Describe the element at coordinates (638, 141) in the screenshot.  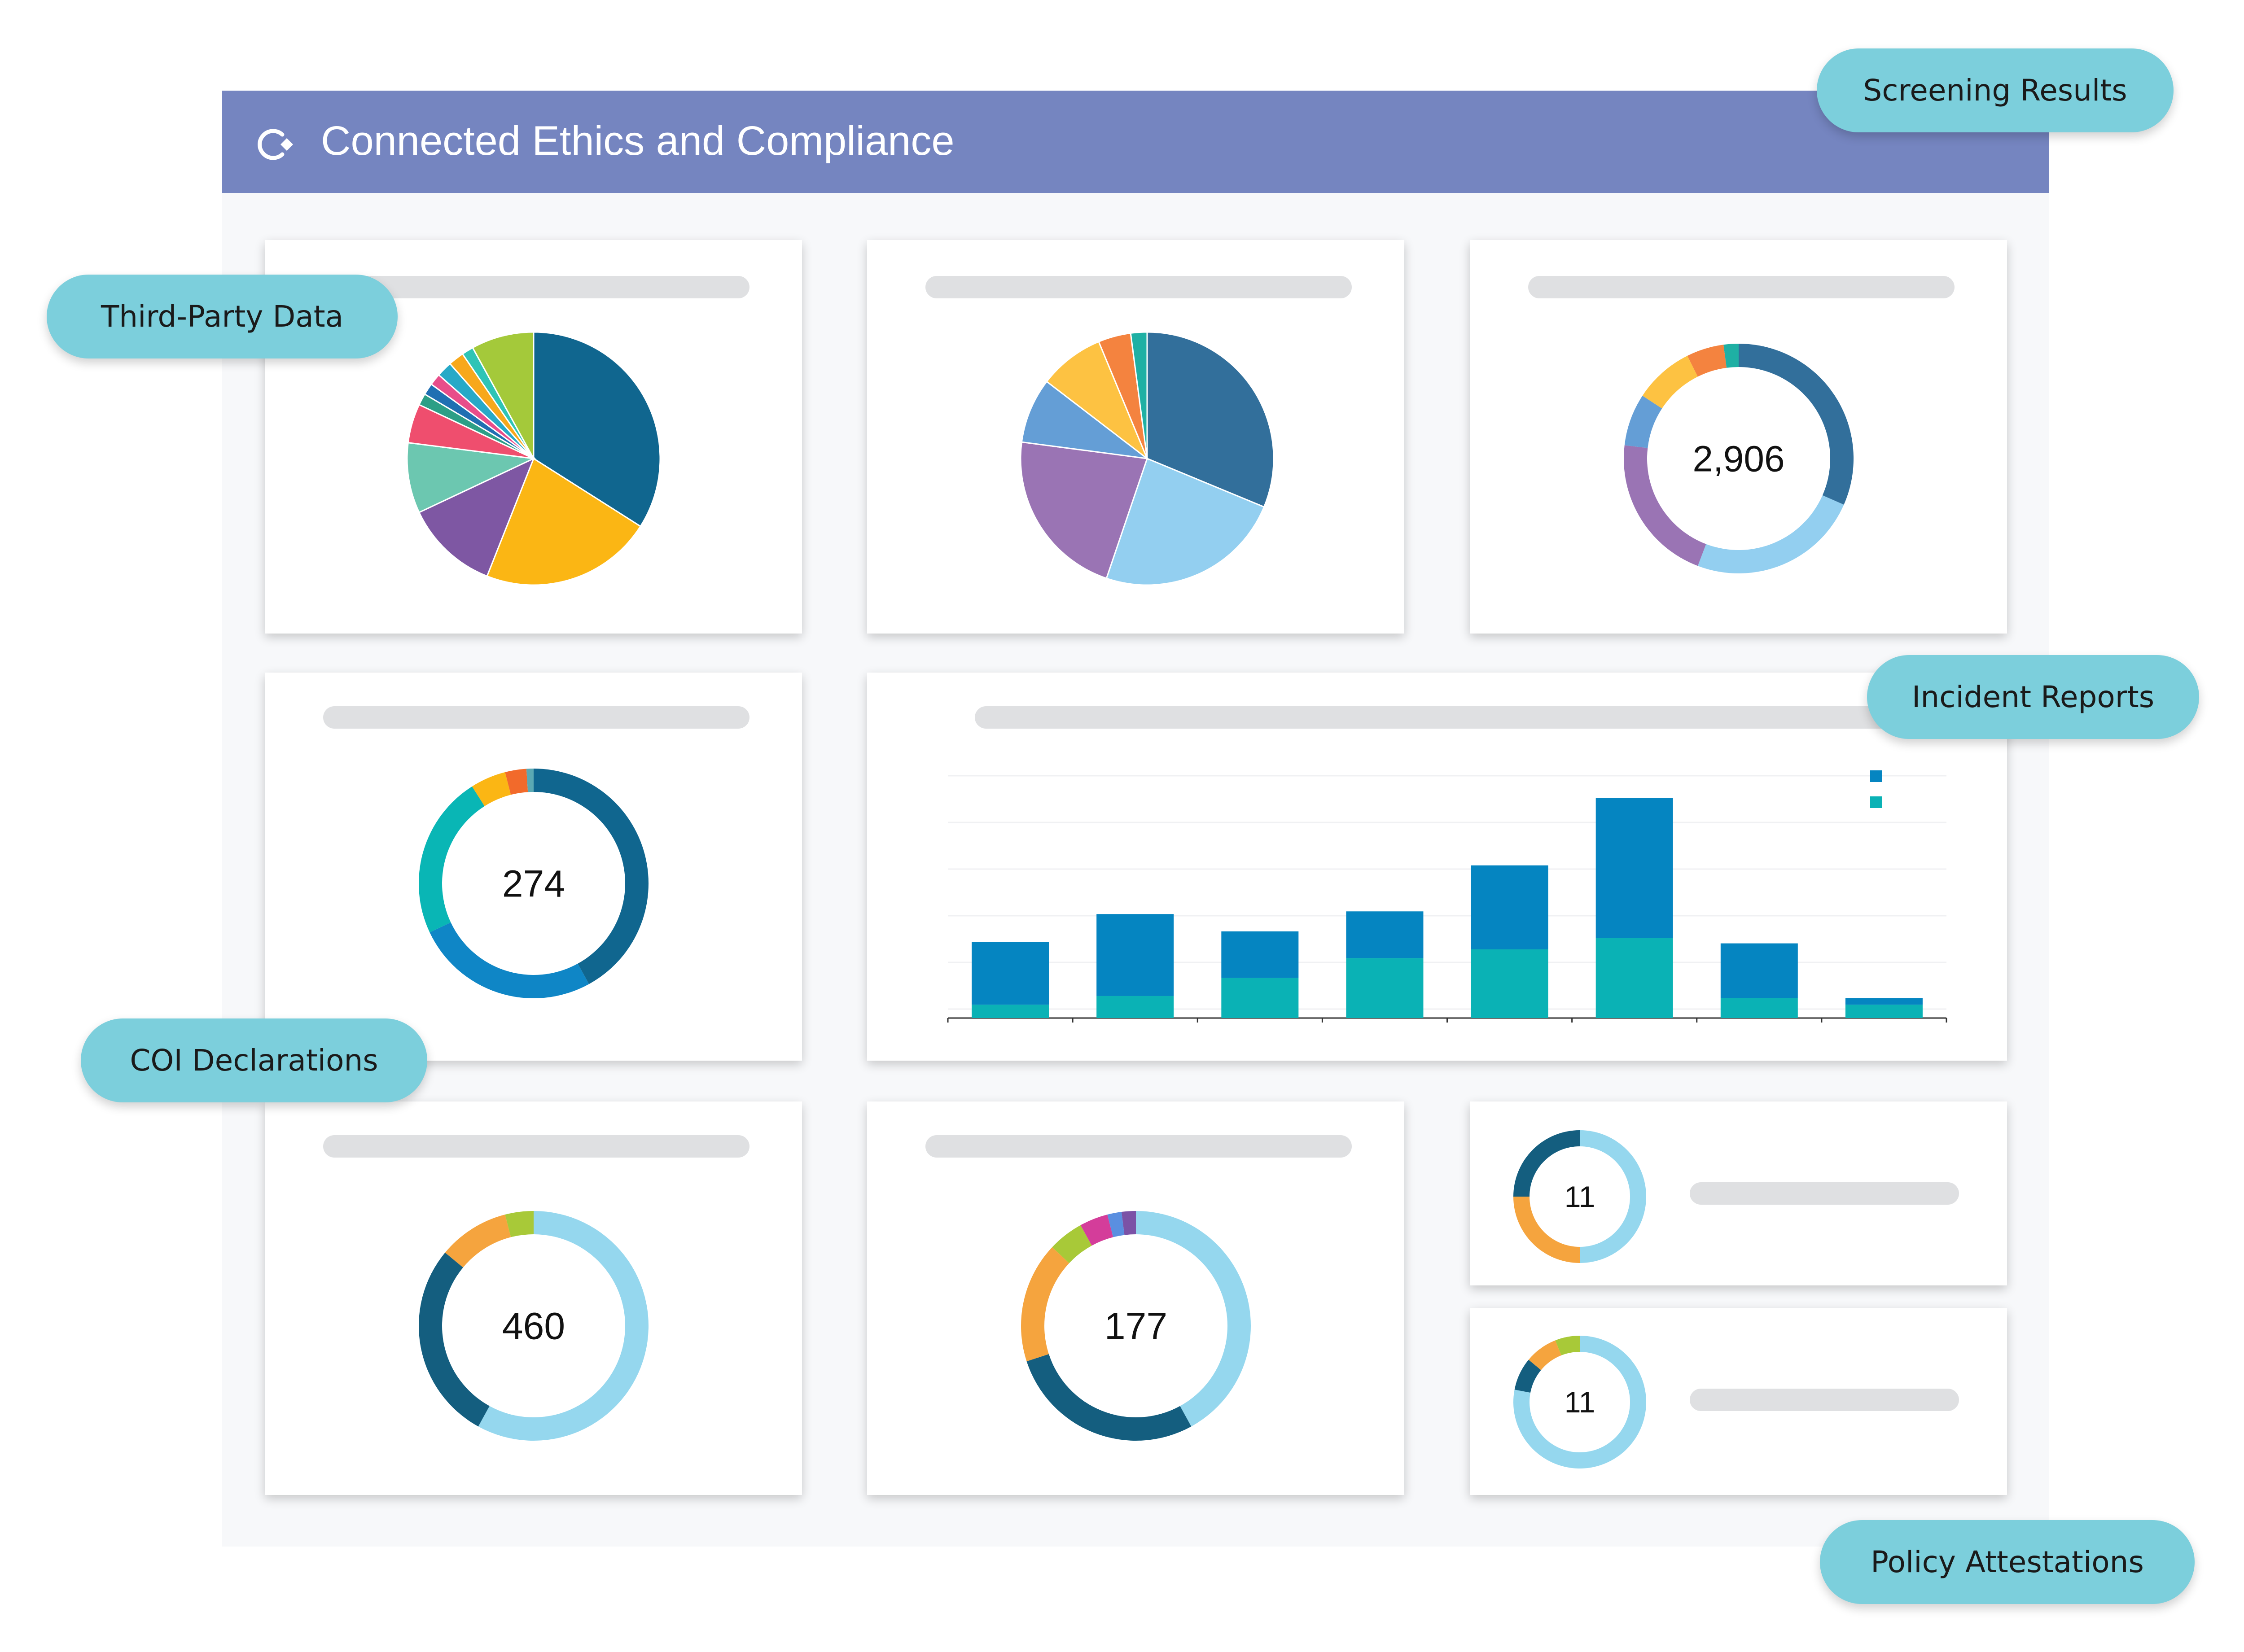
I see `app-title: Connected Ethics and Compliance` at that location.